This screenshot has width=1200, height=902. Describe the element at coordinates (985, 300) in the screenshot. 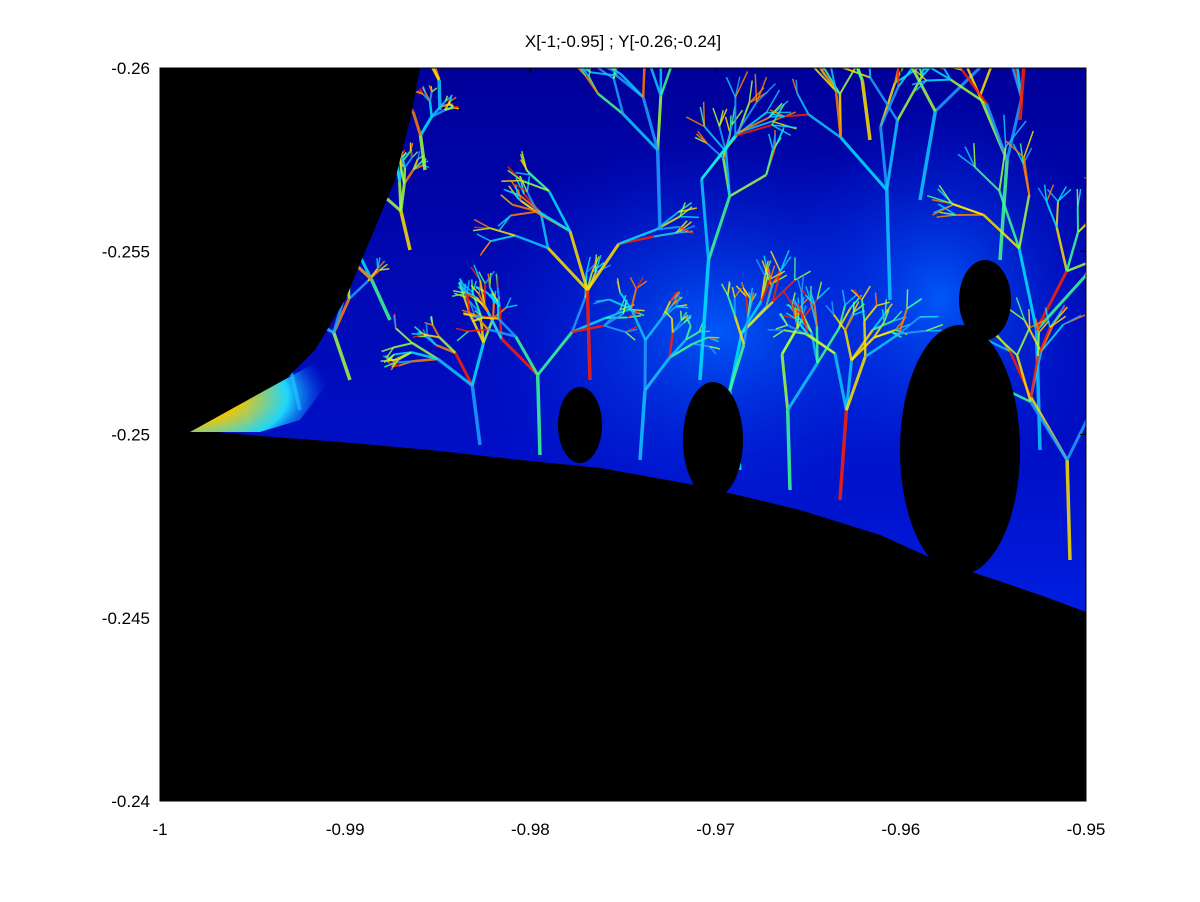

I see `set-bulb-top` at that location.